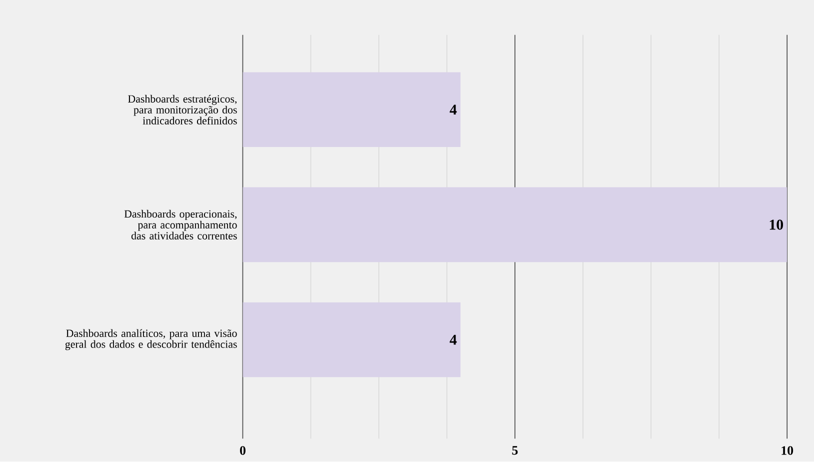 This screenshot has height=462, width=814. Describe the element at coordinates (151, 340) in the screenshot. I see `y-tick-label: Dashboards analíticos, para uma visão geral dos dados e descobrir tendências` at that location.